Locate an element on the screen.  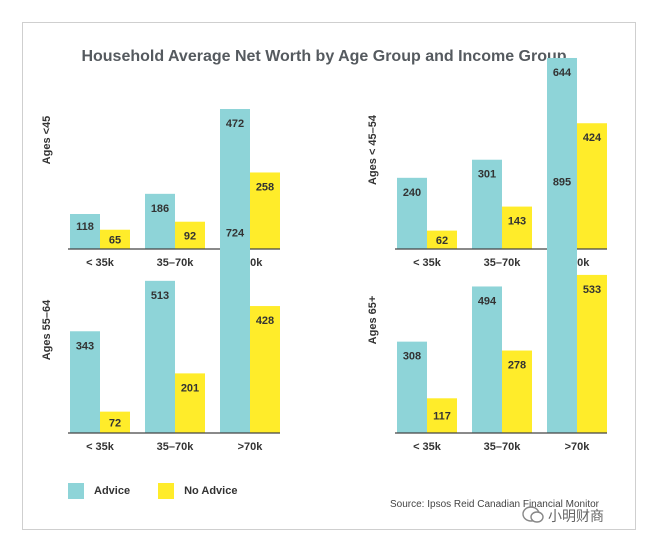
panel-1-value-no-advice-3: 258 is located at coordinates (265, 187).